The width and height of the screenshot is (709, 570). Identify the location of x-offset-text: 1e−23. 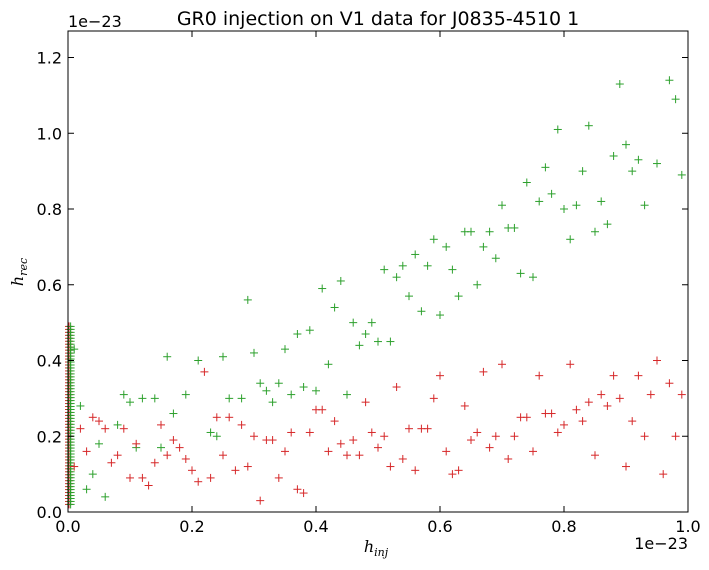
(661, 543).